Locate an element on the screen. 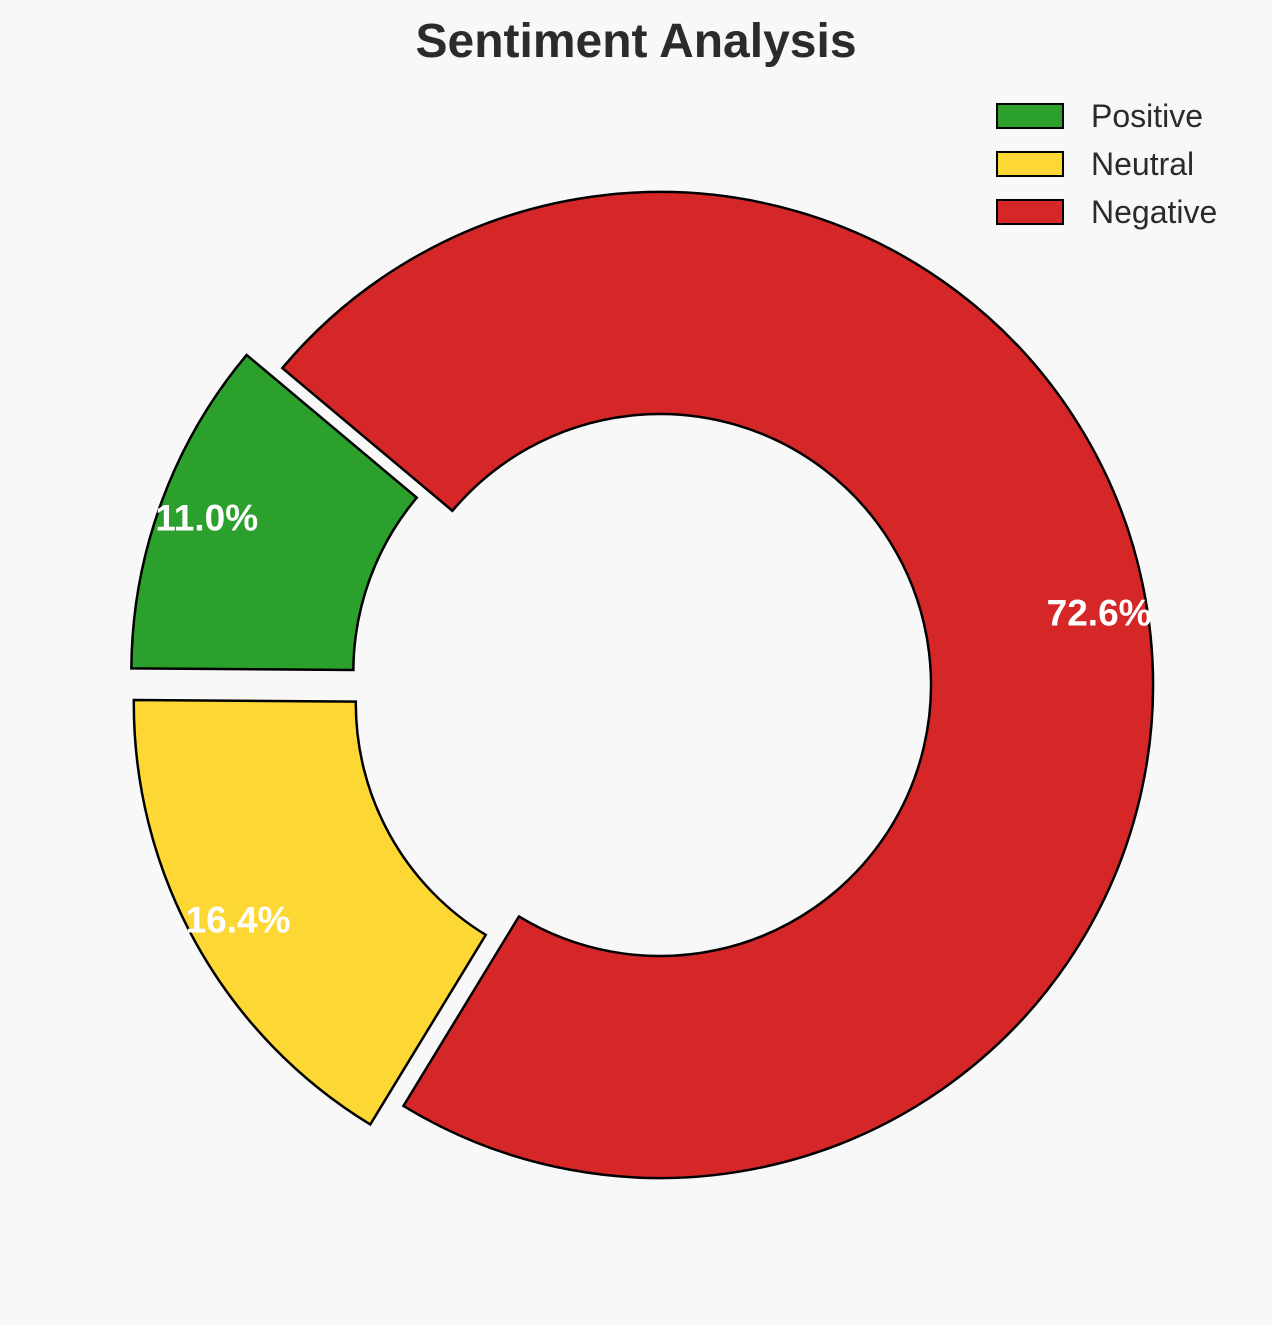 Image resolution: width=1272 pixels, height=1325 pixels. legend-label-negative: Negative is located at coordinates (1154, 212).